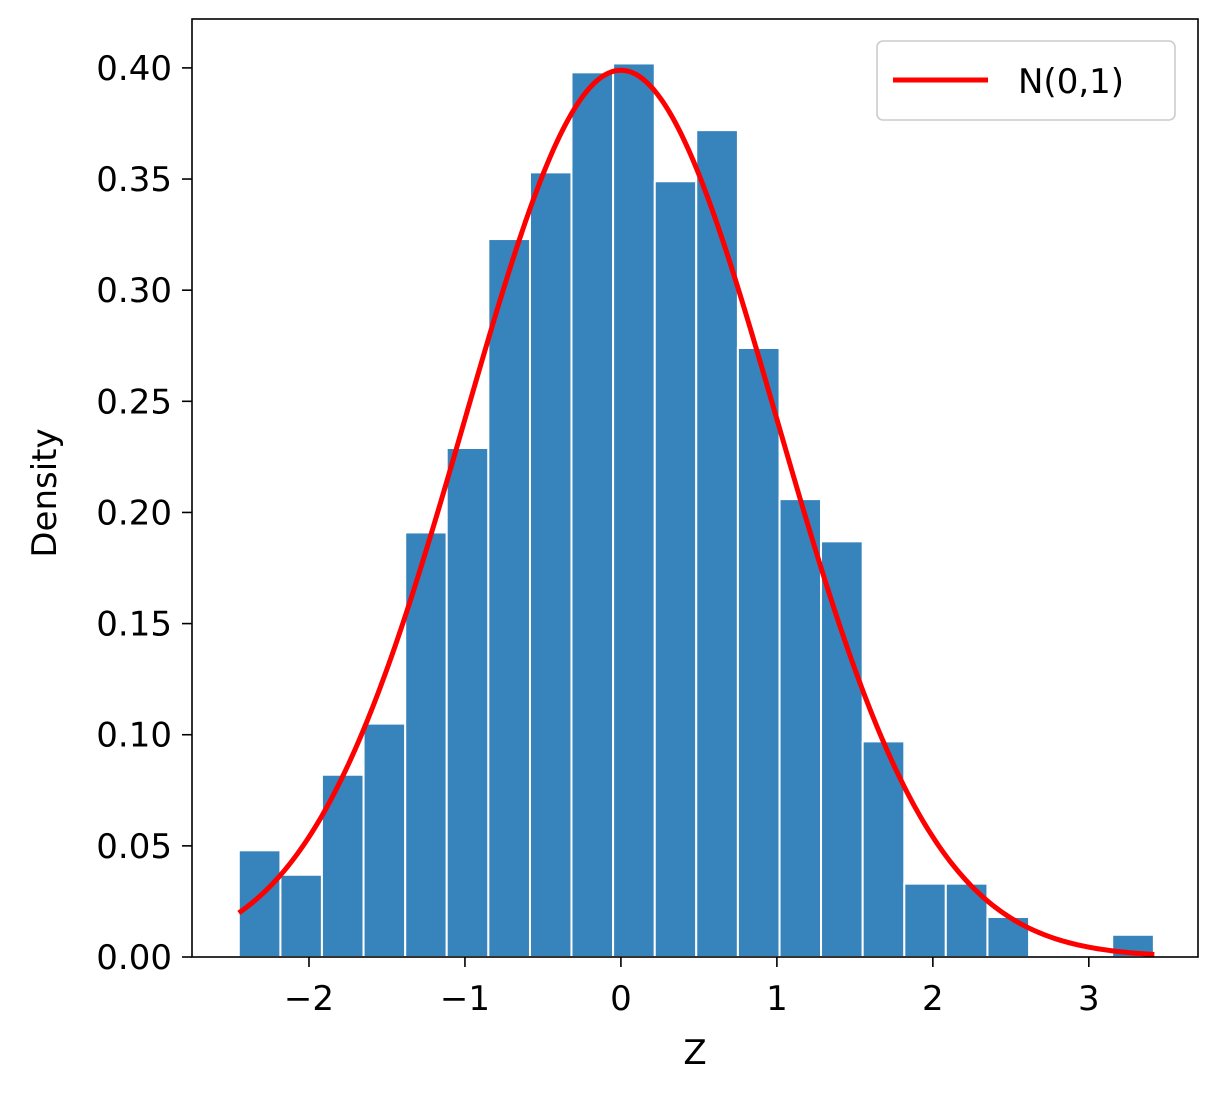  Describe the element at coordinates (134, 625) in the screenshot. I see `y-tick-label: 0.15` at that location.